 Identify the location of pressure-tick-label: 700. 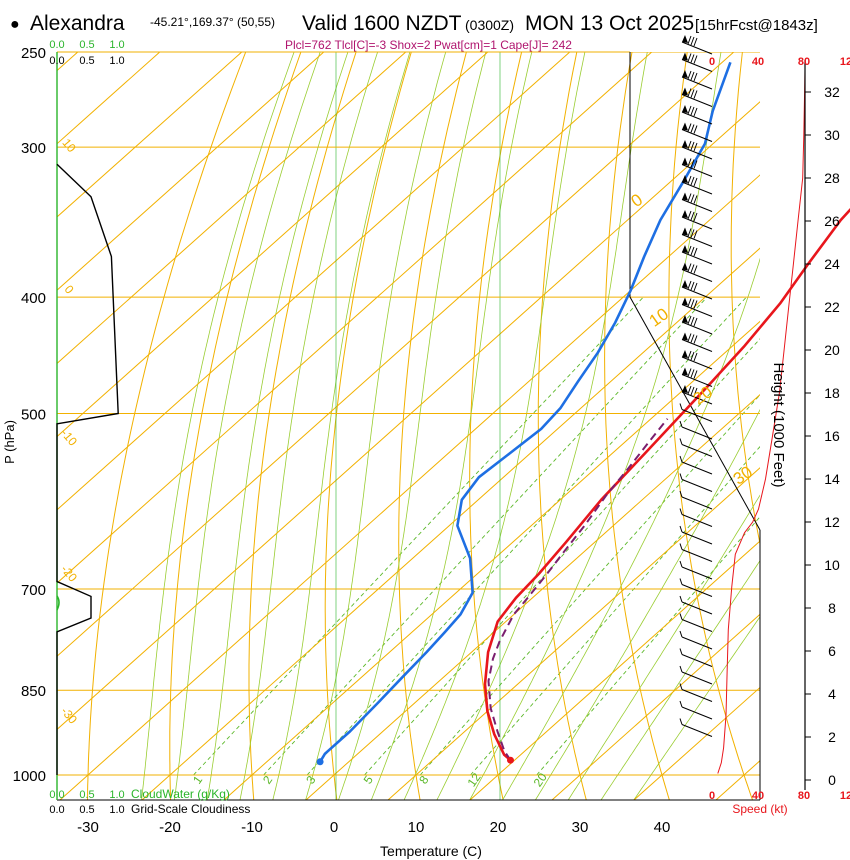
(33, 590).